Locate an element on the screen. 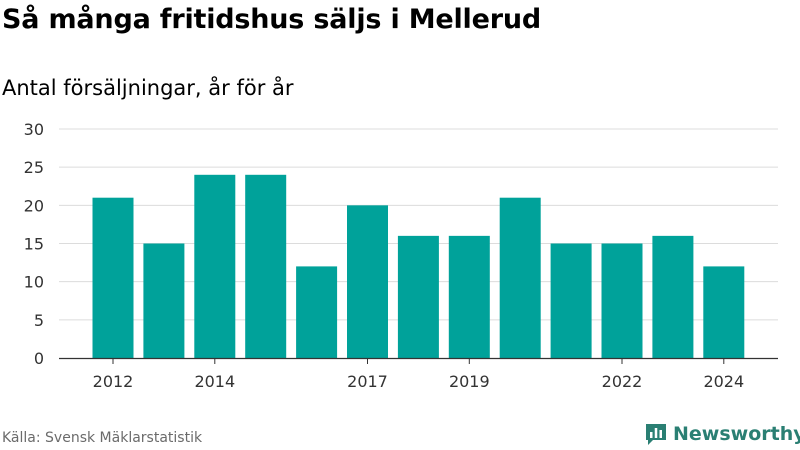 This screenshot has width=800, height=450. y-tick-label: 20 is located at coordinates (34, 205).